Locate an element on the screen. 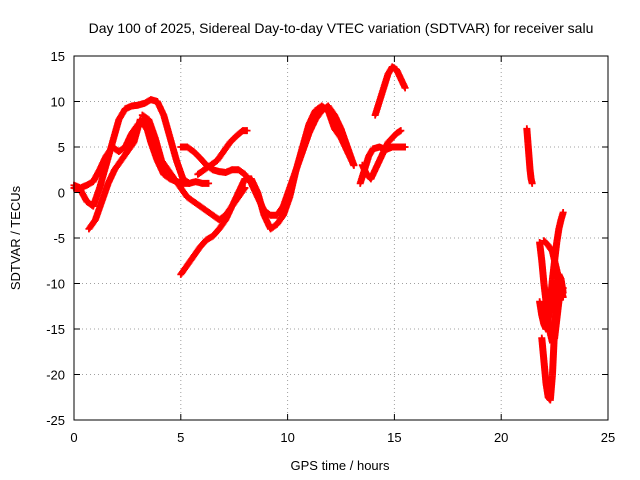 Image resolution: width=640 pixels, height=480 pixels. x-tick-label: 15 is located at coordinates (394, 437).